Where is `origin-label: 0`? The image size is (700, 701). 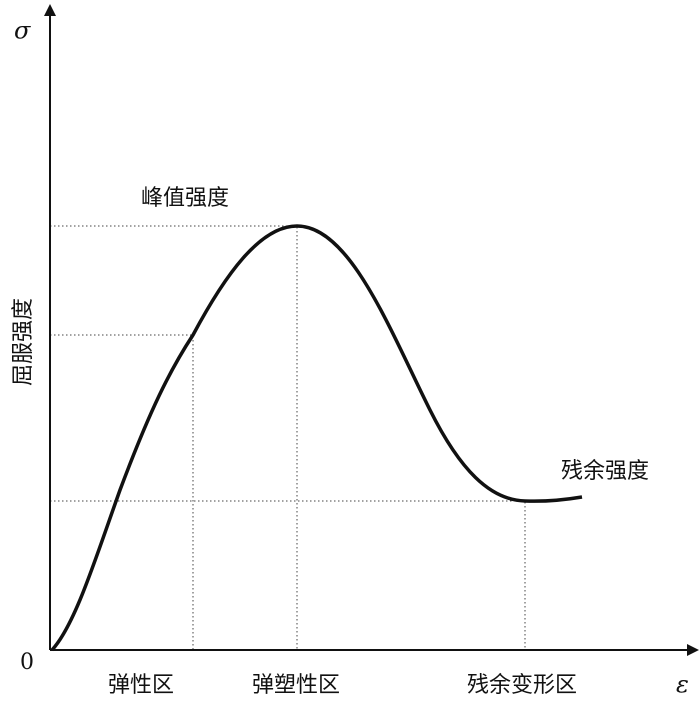
origin-label: 0 is located at coordinates (27, 662).